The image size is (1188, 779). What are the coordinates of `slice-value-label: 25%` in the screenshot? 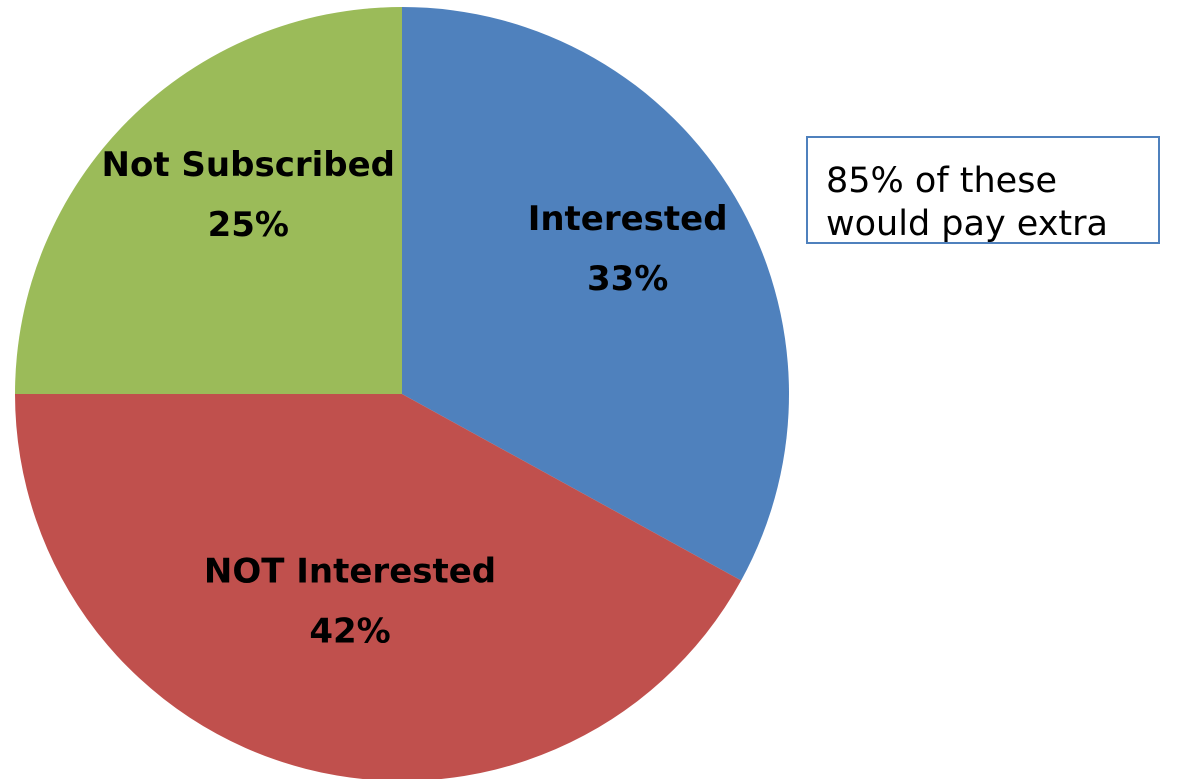 It's located at (248, 225).